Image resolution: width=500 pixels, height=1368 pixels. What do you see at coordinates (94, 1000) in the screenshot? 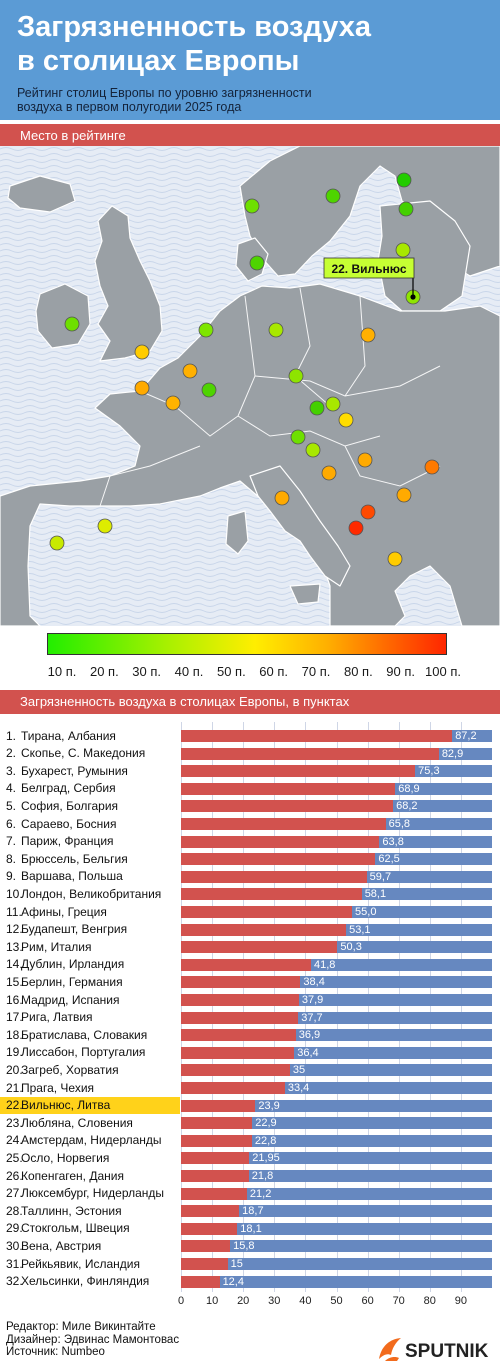
I see `chart-row-label: 16.Мадрид, Испания` at bounding box center [94, 1000].